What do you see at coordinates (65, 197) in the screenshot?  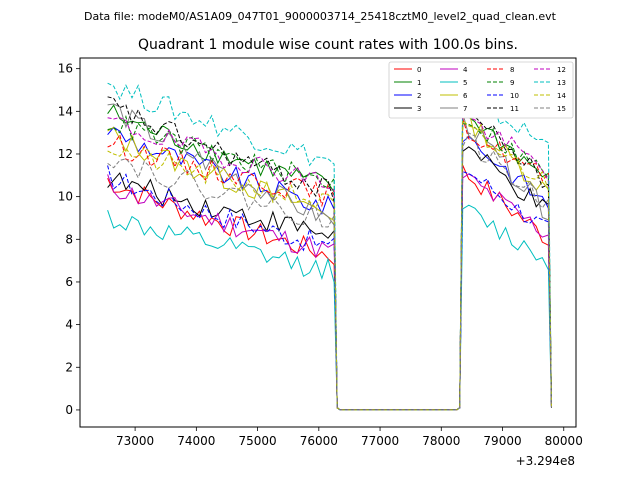 I see `y-tick-label: 10` at bounding box center [65, 197].